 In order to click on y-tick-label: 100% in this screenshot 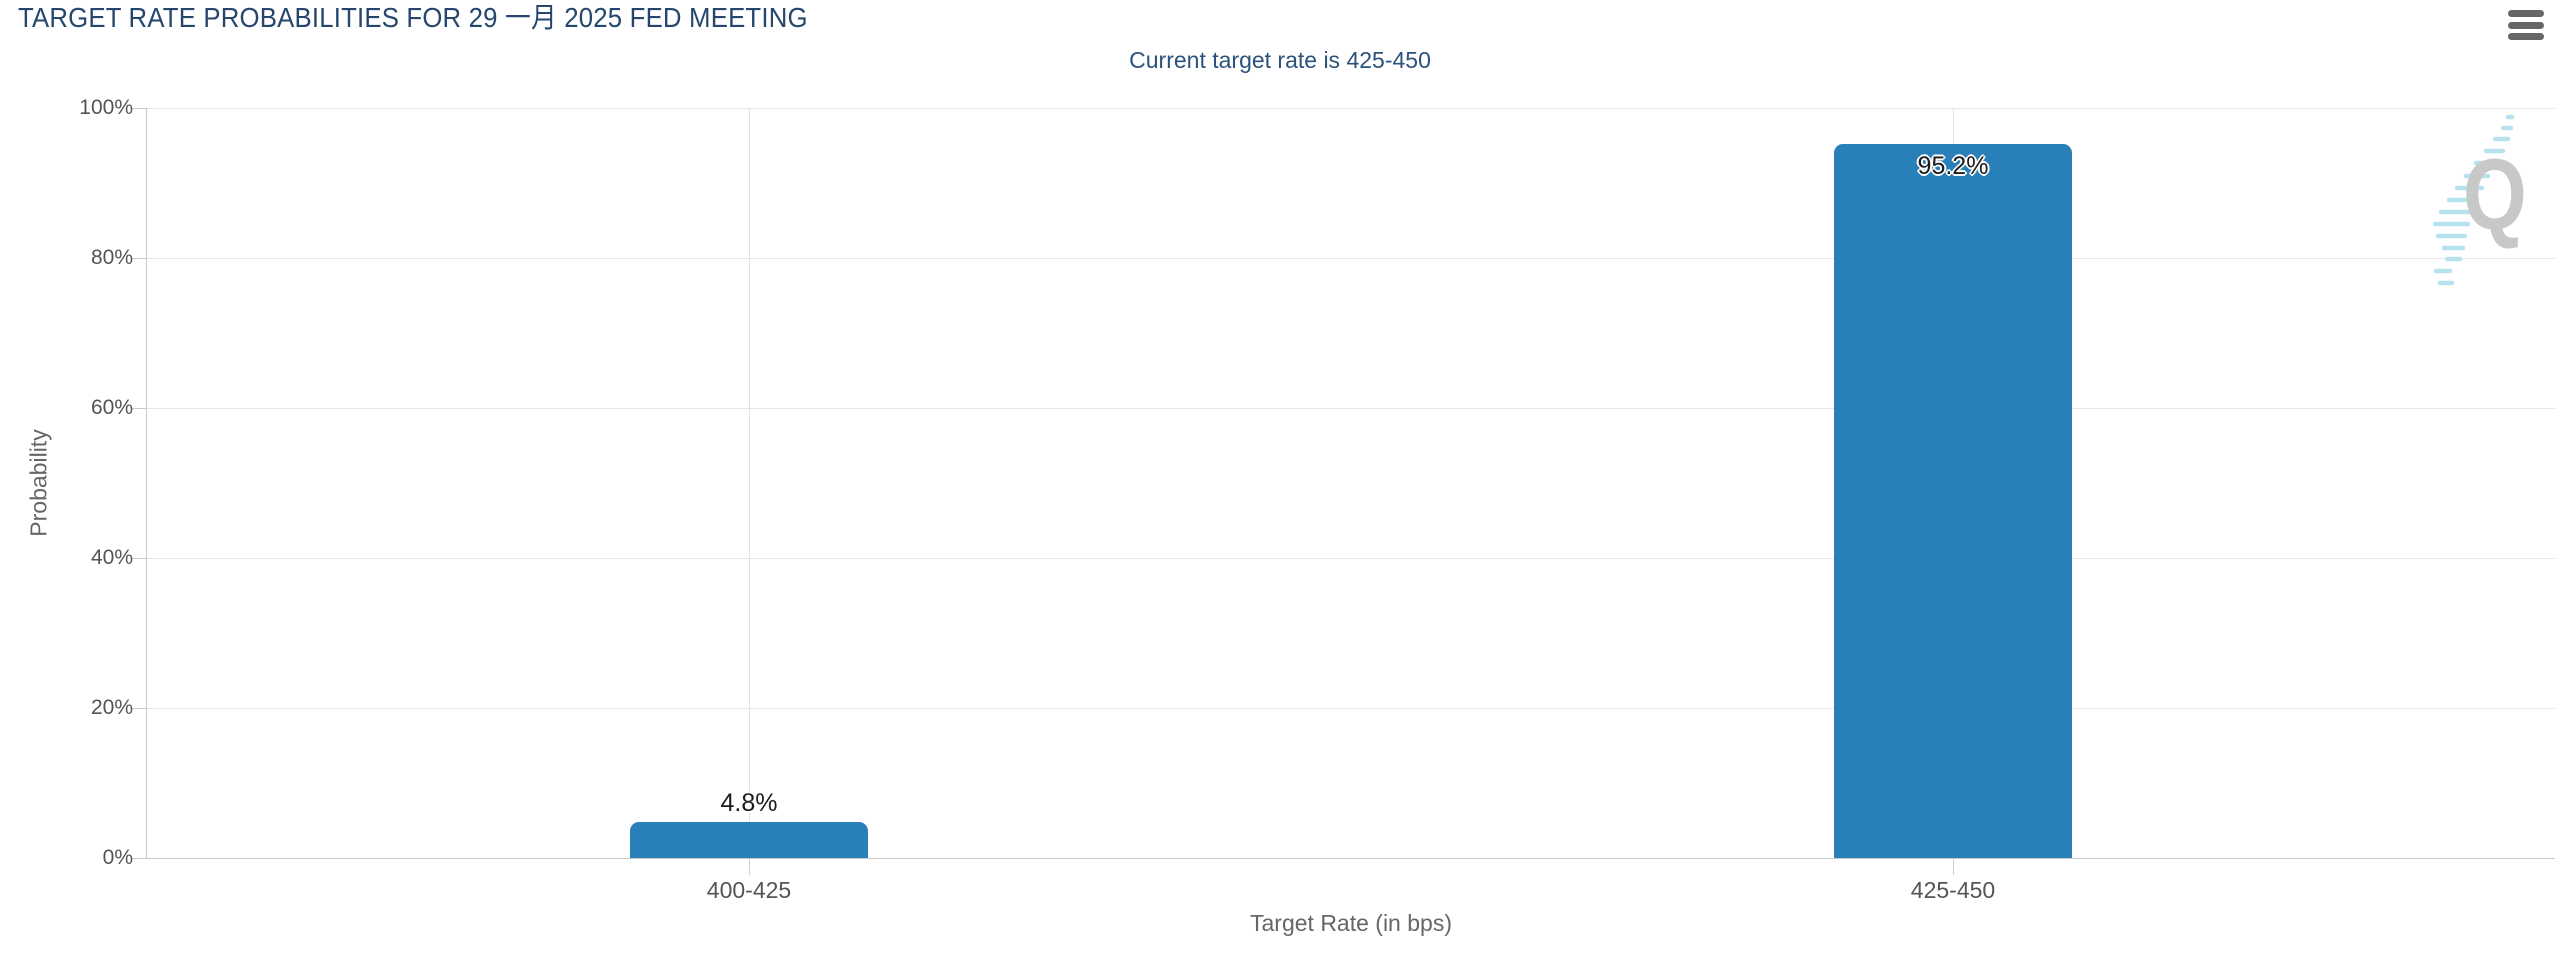, I will do `click(106, 107)`.